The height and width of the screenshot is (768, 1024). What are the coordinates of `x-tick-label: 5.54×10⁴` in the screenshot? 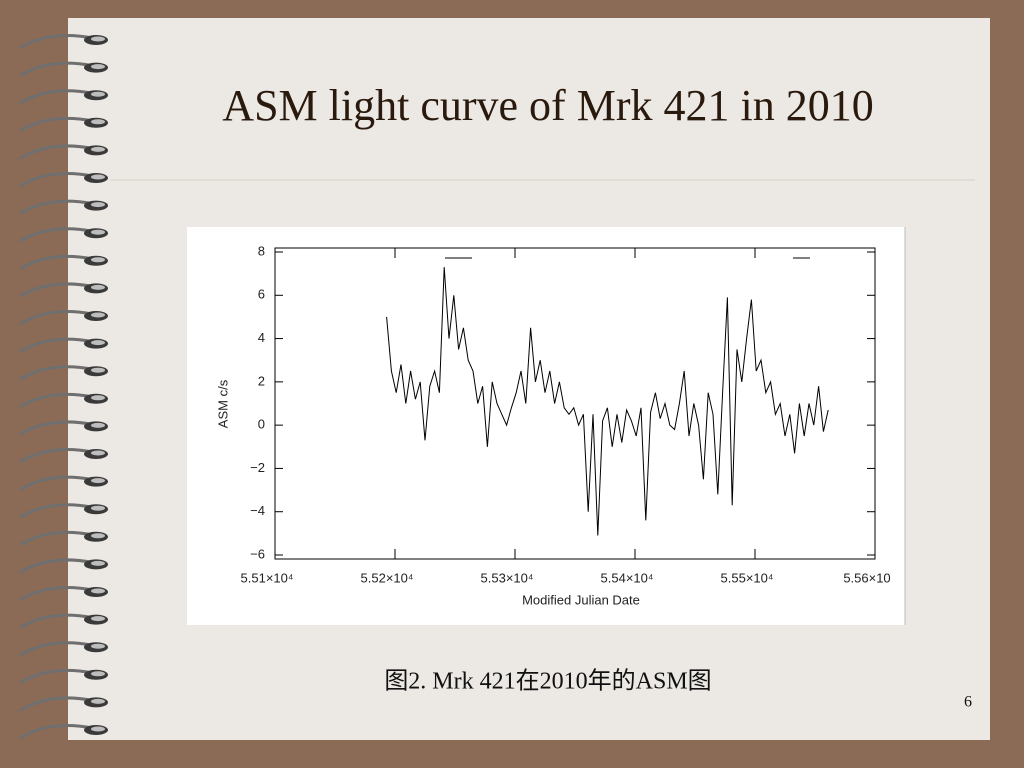 It's located at (627, 577).